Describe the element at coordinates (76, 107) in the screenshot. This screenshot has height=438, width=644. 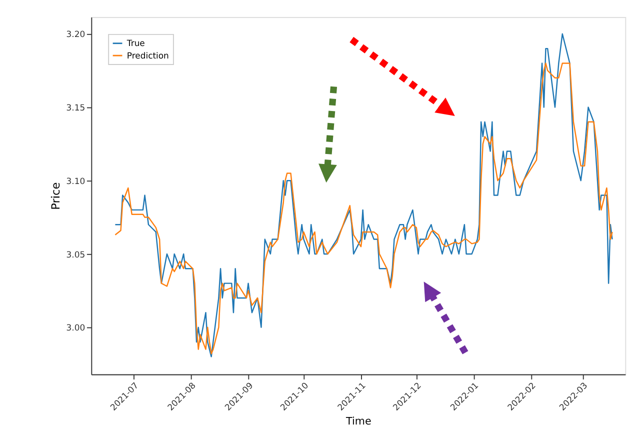
I see `y-tick-label: 3.15` at that location.